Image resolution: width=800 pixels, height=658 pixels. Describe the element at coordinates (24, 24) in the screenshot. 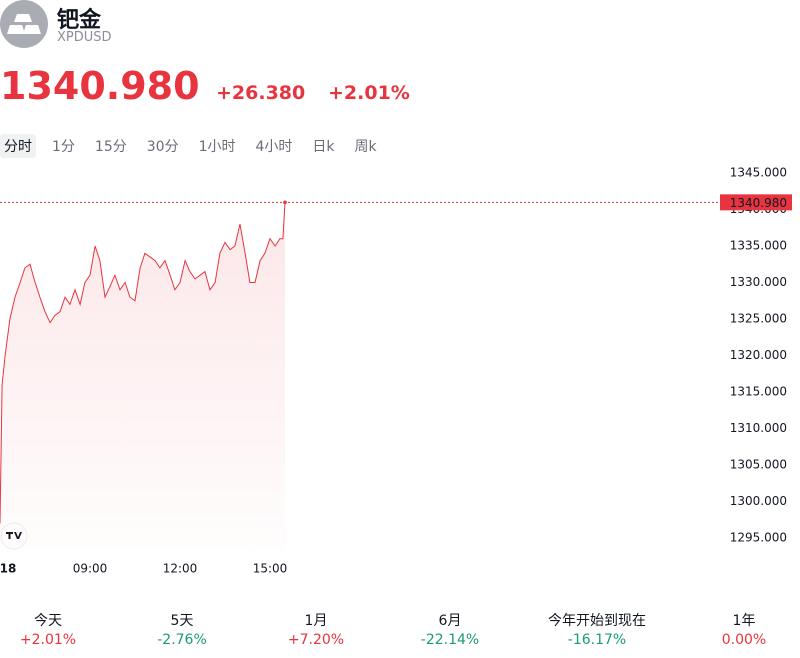

I see `avatar-icon` at that location.